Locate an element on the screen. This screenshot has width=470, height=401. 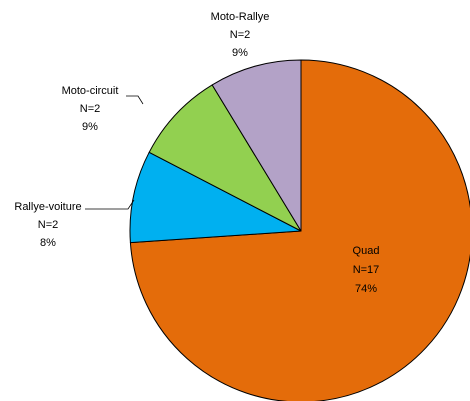
slice-label-moto-circuit: Moto-circuit N=2 9% is located at coordinates (90, 109).